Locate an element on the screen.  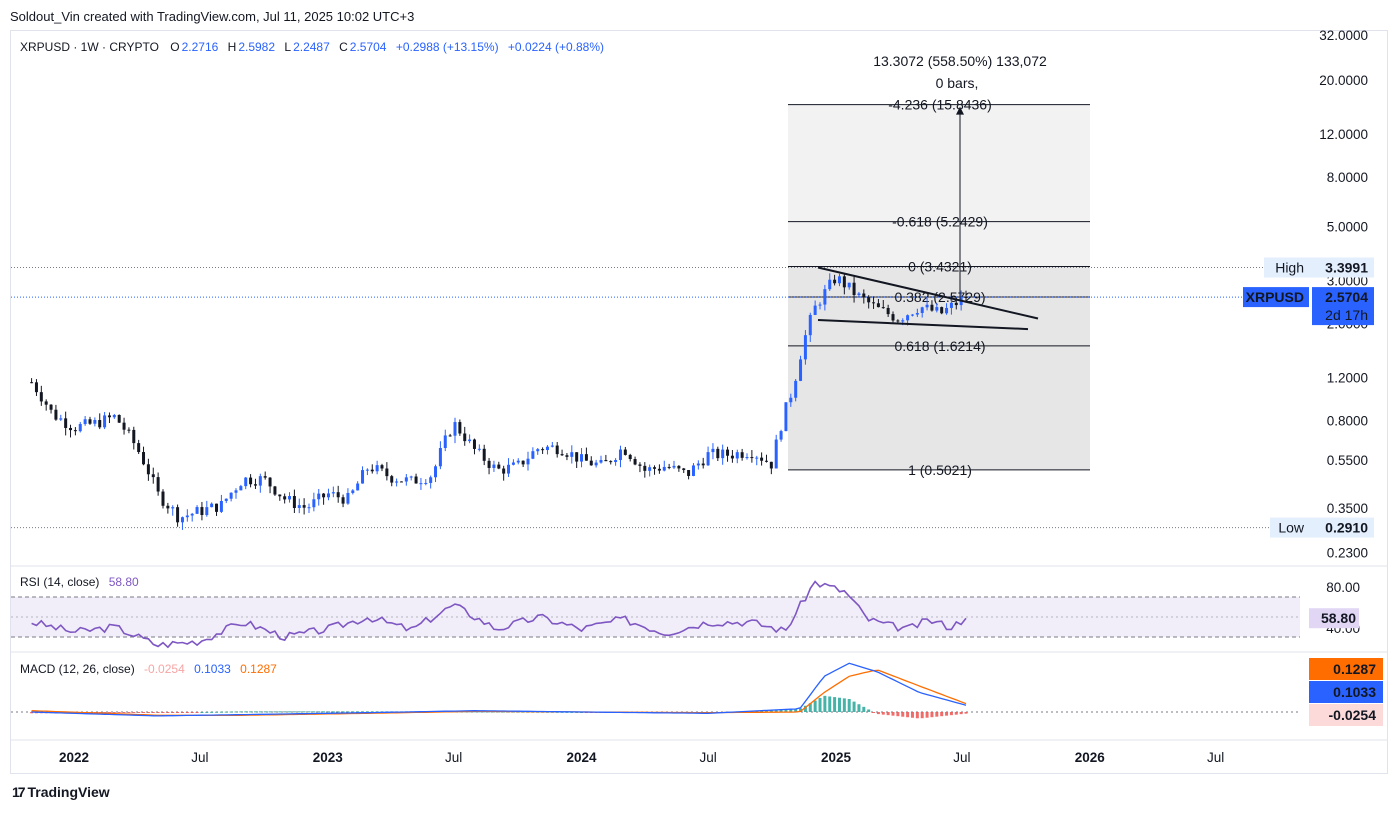
fib-level-label: 0.618 (1.6214) is located at coordinates (939, 346).